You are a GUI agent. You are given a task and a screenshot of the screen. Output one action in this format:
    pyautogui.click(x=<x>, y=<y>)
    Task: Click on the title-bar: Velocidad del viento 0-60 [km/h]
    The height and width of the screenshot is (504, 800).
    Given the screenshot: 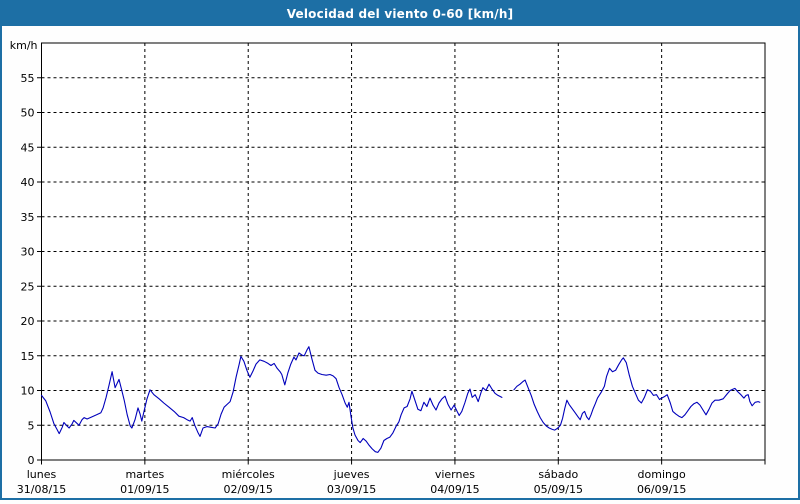 What is the action you would take?
    pyautogui.click(x=400, y=14)
    